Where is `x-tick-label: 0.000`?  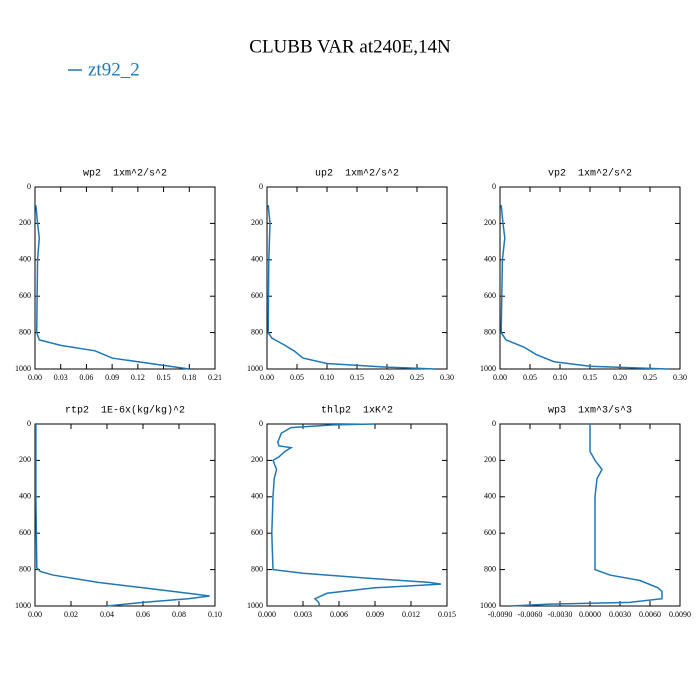
x-tick-label: 0.000 is located at coordinates (267, 614).